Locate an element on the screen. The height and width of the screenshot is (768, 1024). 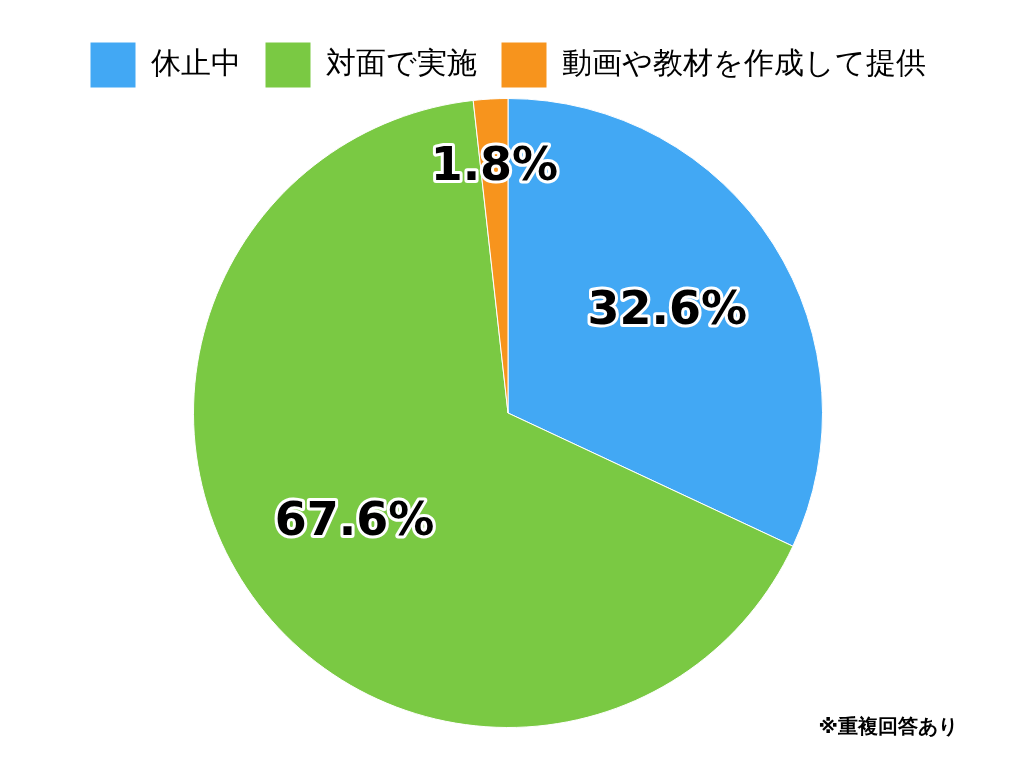
legend-label: 動画や教材を作成して提供 is located at coordinates (744, 62).